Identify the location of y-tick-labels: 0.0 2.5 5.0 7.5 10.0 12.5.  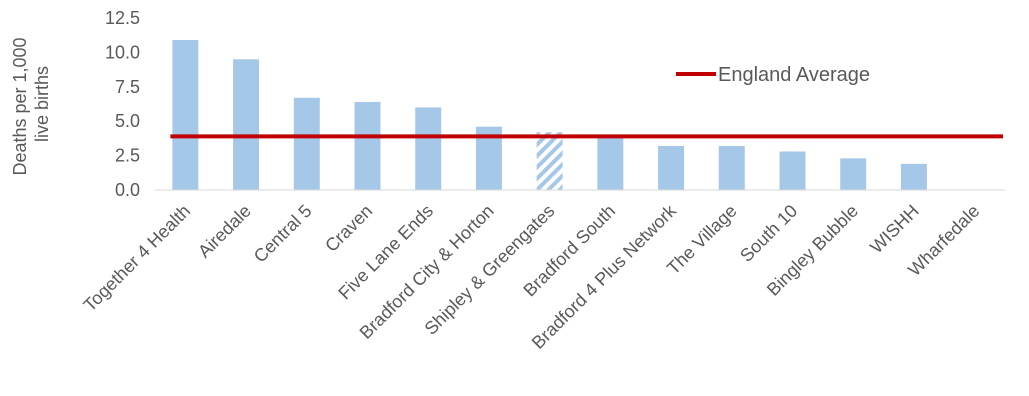
(122, 104).